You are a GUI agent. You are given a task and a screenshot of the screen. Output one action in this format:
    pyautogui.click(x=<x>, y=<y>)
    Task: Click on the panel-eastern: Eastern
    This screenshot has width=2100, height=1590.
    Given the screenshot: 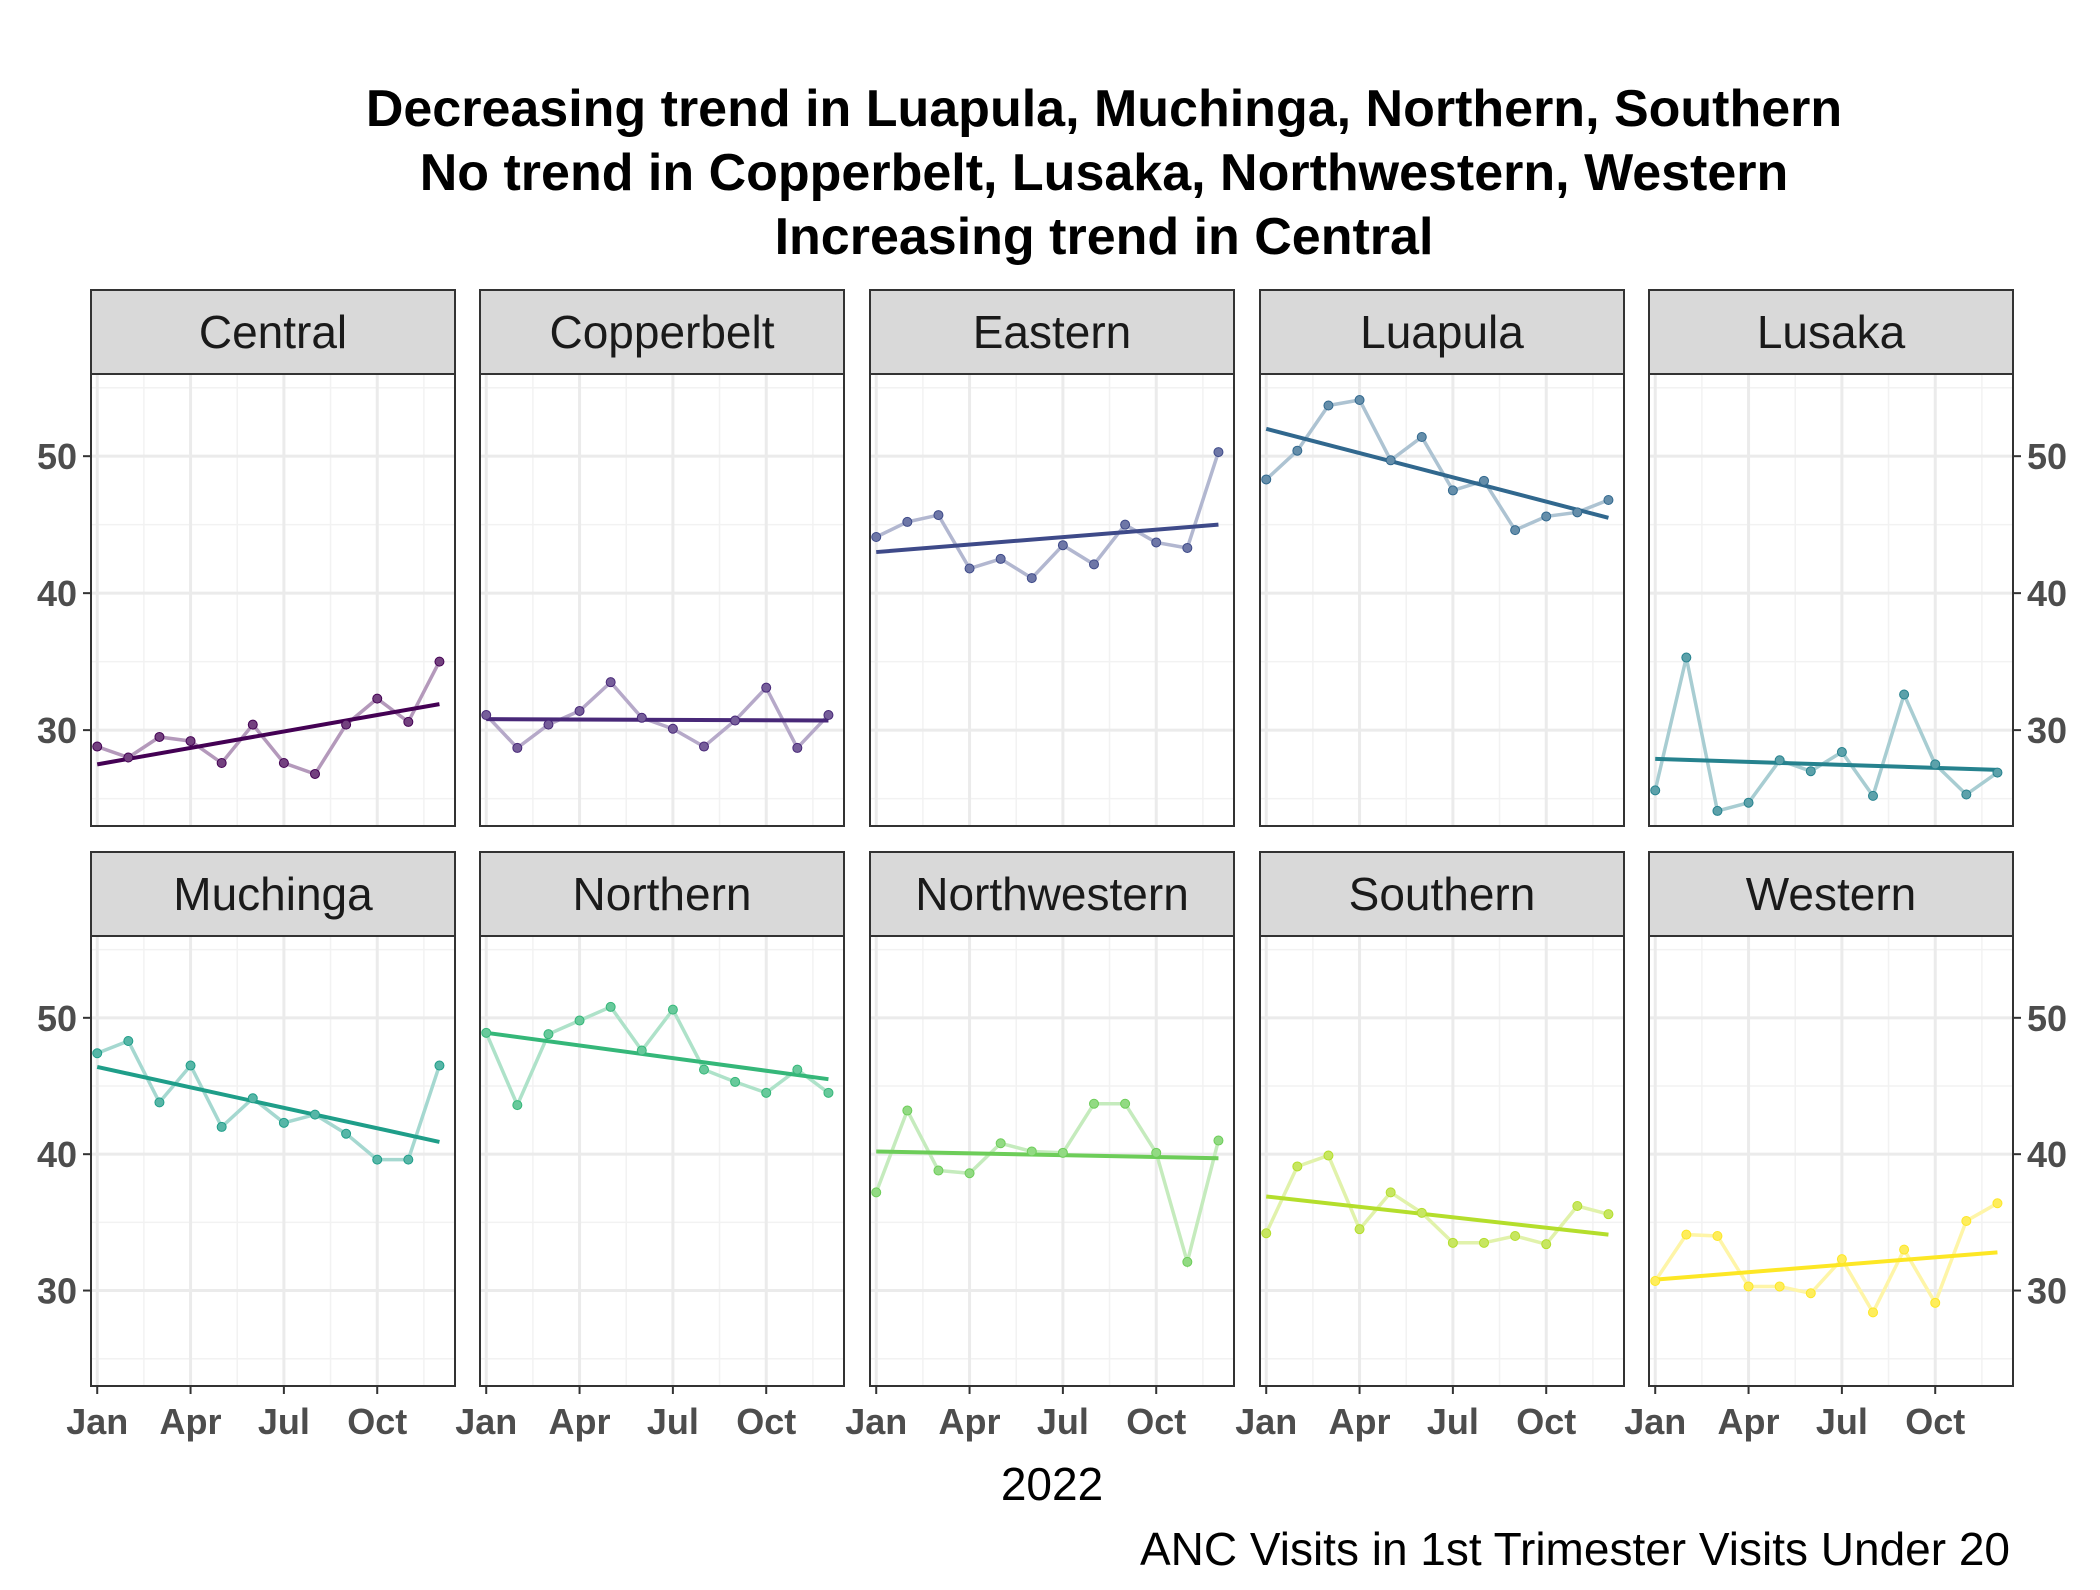 What is the action you would take?
    pyautogui.click(x=1052, y=558)
    